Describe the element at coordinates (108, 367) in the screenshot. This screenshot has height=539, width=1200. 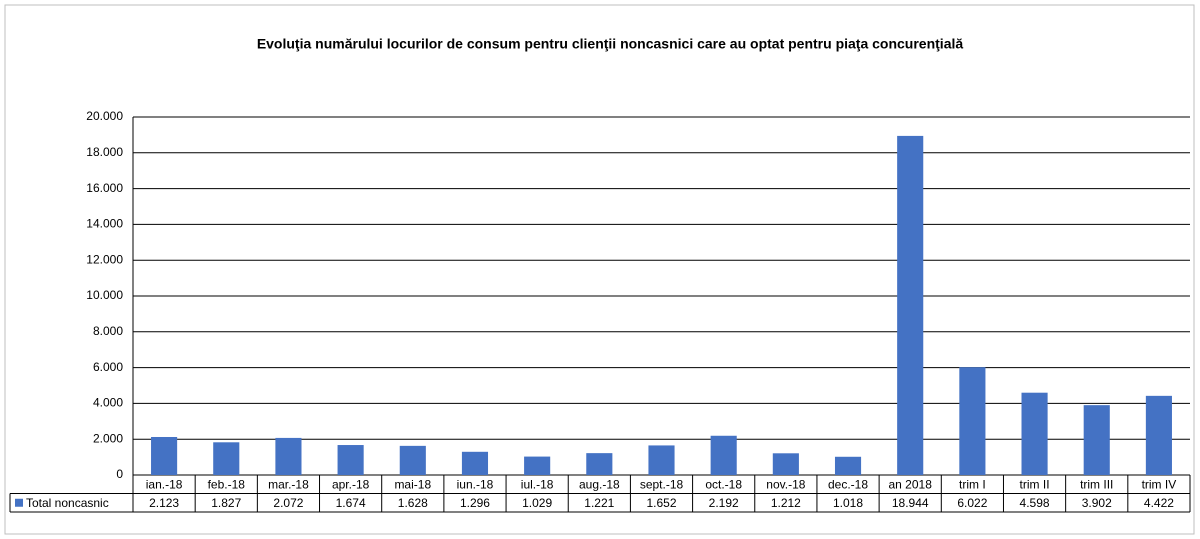
I see `y-tick-label: 6.000` at that location.